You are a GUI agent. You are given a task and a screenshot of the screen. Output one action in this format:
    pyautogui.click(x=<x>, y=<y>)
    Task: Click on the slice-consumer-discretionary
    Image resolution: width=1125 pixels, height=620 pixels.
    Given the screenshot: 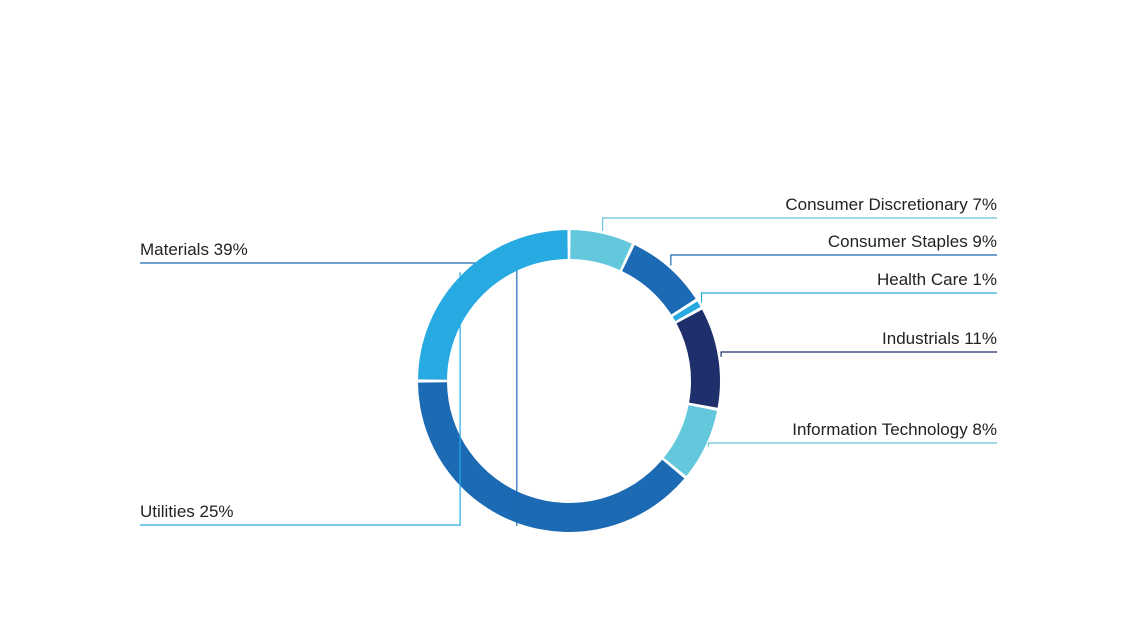 What is the action you would take?
    pyautogui.click(x=601, y=250)
    